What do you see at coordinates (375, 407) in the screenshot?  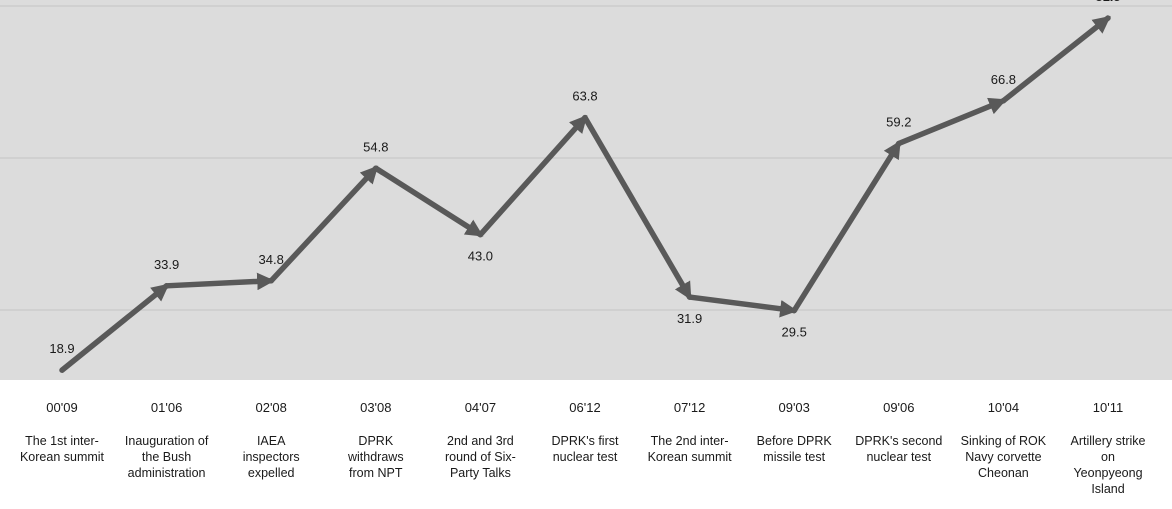 I see `x-tick-label: 03'08` at bounding box center [375, 407].